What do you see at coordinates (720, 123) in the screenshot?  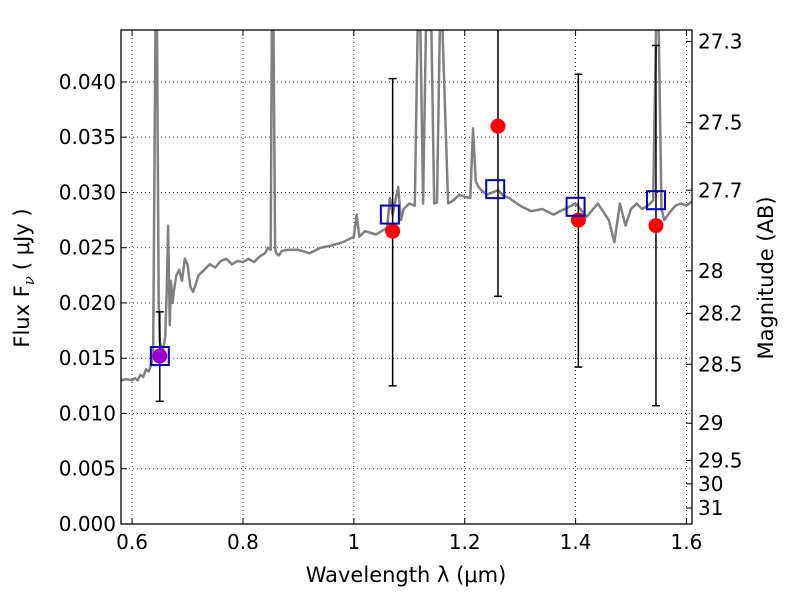 I see `mag-tick-label: 27.5` at bounding box center [720, 123].